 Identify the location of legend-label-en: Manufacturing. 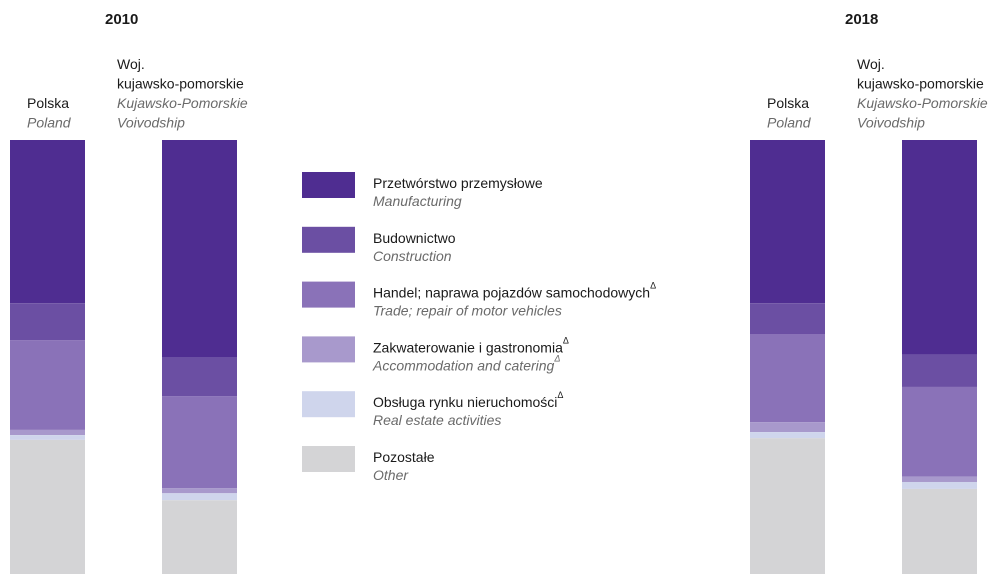
(417, 201).